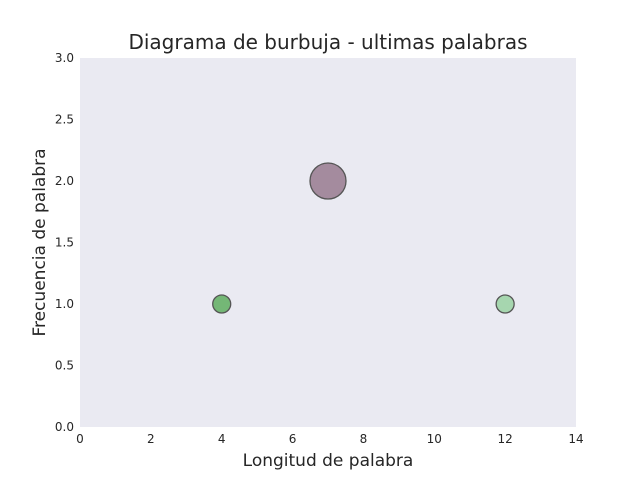 The image size is (640, 480). I want to click on y-tick-label: 0.0, so click(64, 427).